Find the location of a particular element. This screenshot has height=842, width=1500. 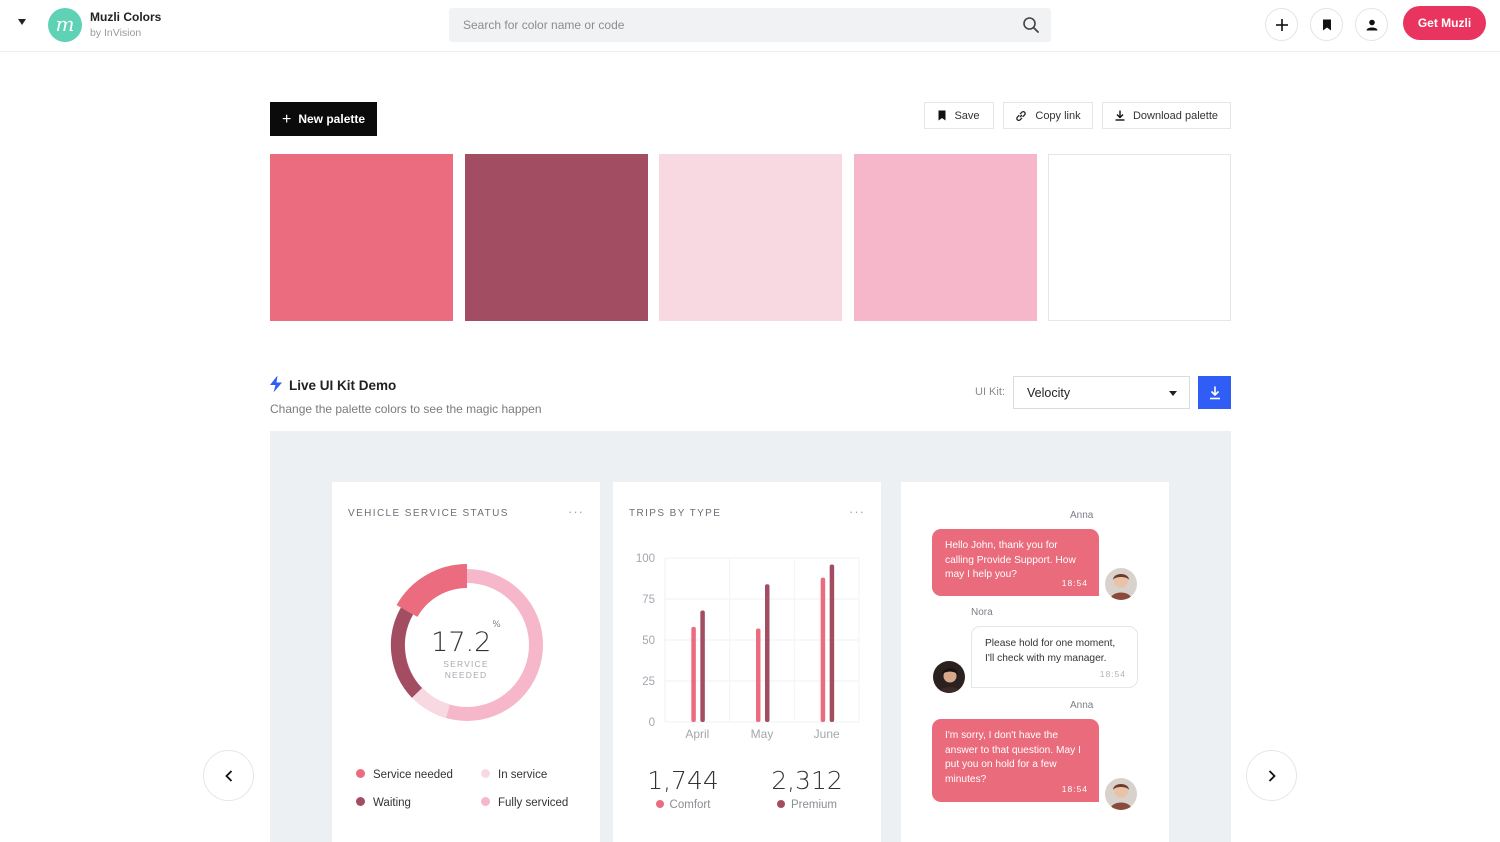

search-input is located at coordinates (729, 25).